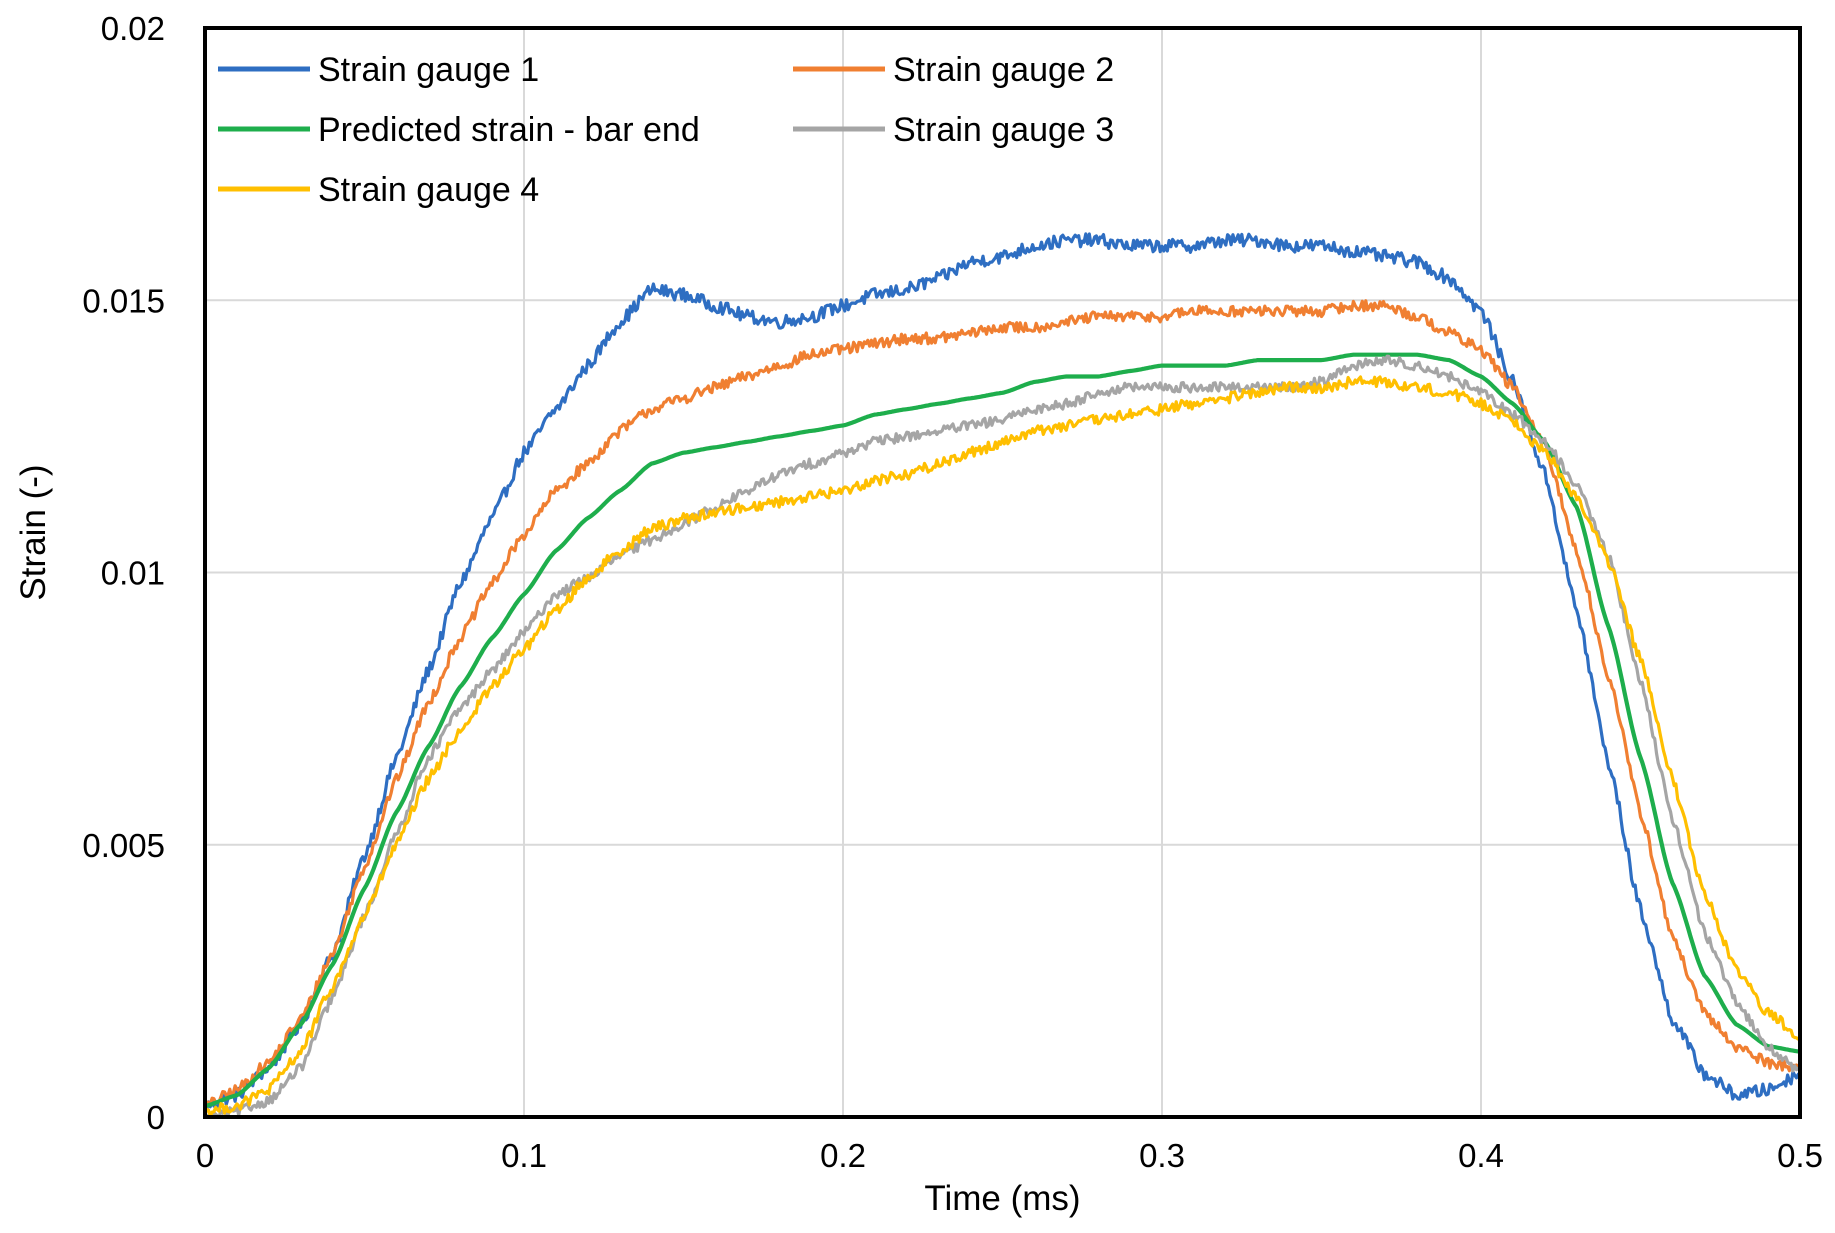  Describe the element at coordinates (1481, 1155) in the screenshot. I see `x-tick-label: 0.4` at that location.